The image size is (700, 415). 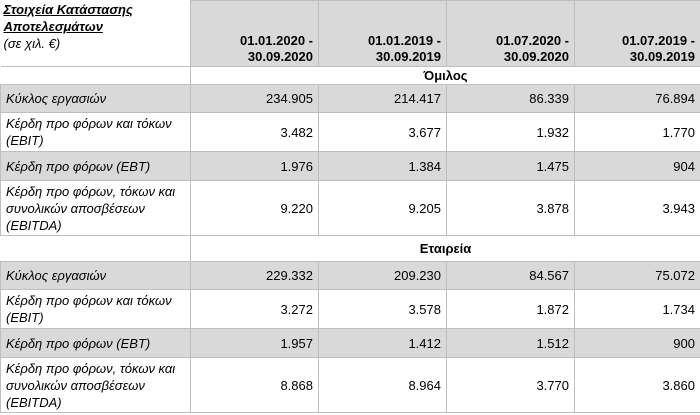 I want to click on value-cell: 1.932, so click(x=510, y=132).